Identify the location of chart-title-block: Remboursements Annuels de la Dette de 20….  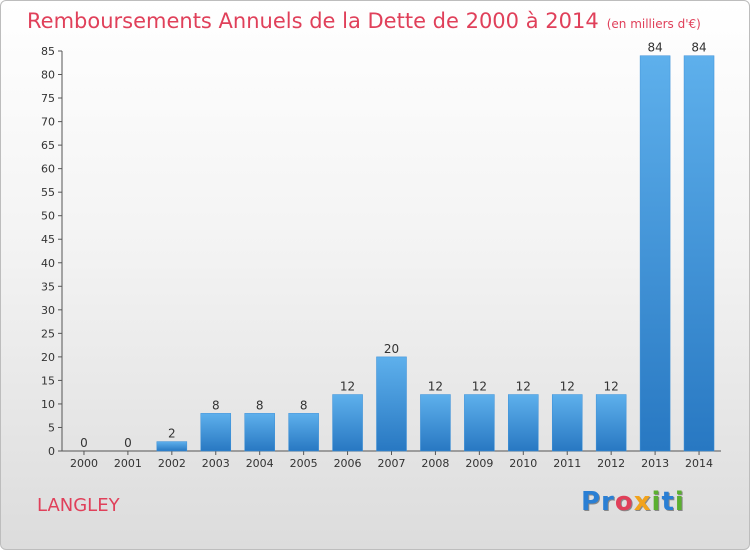
(364, 21).